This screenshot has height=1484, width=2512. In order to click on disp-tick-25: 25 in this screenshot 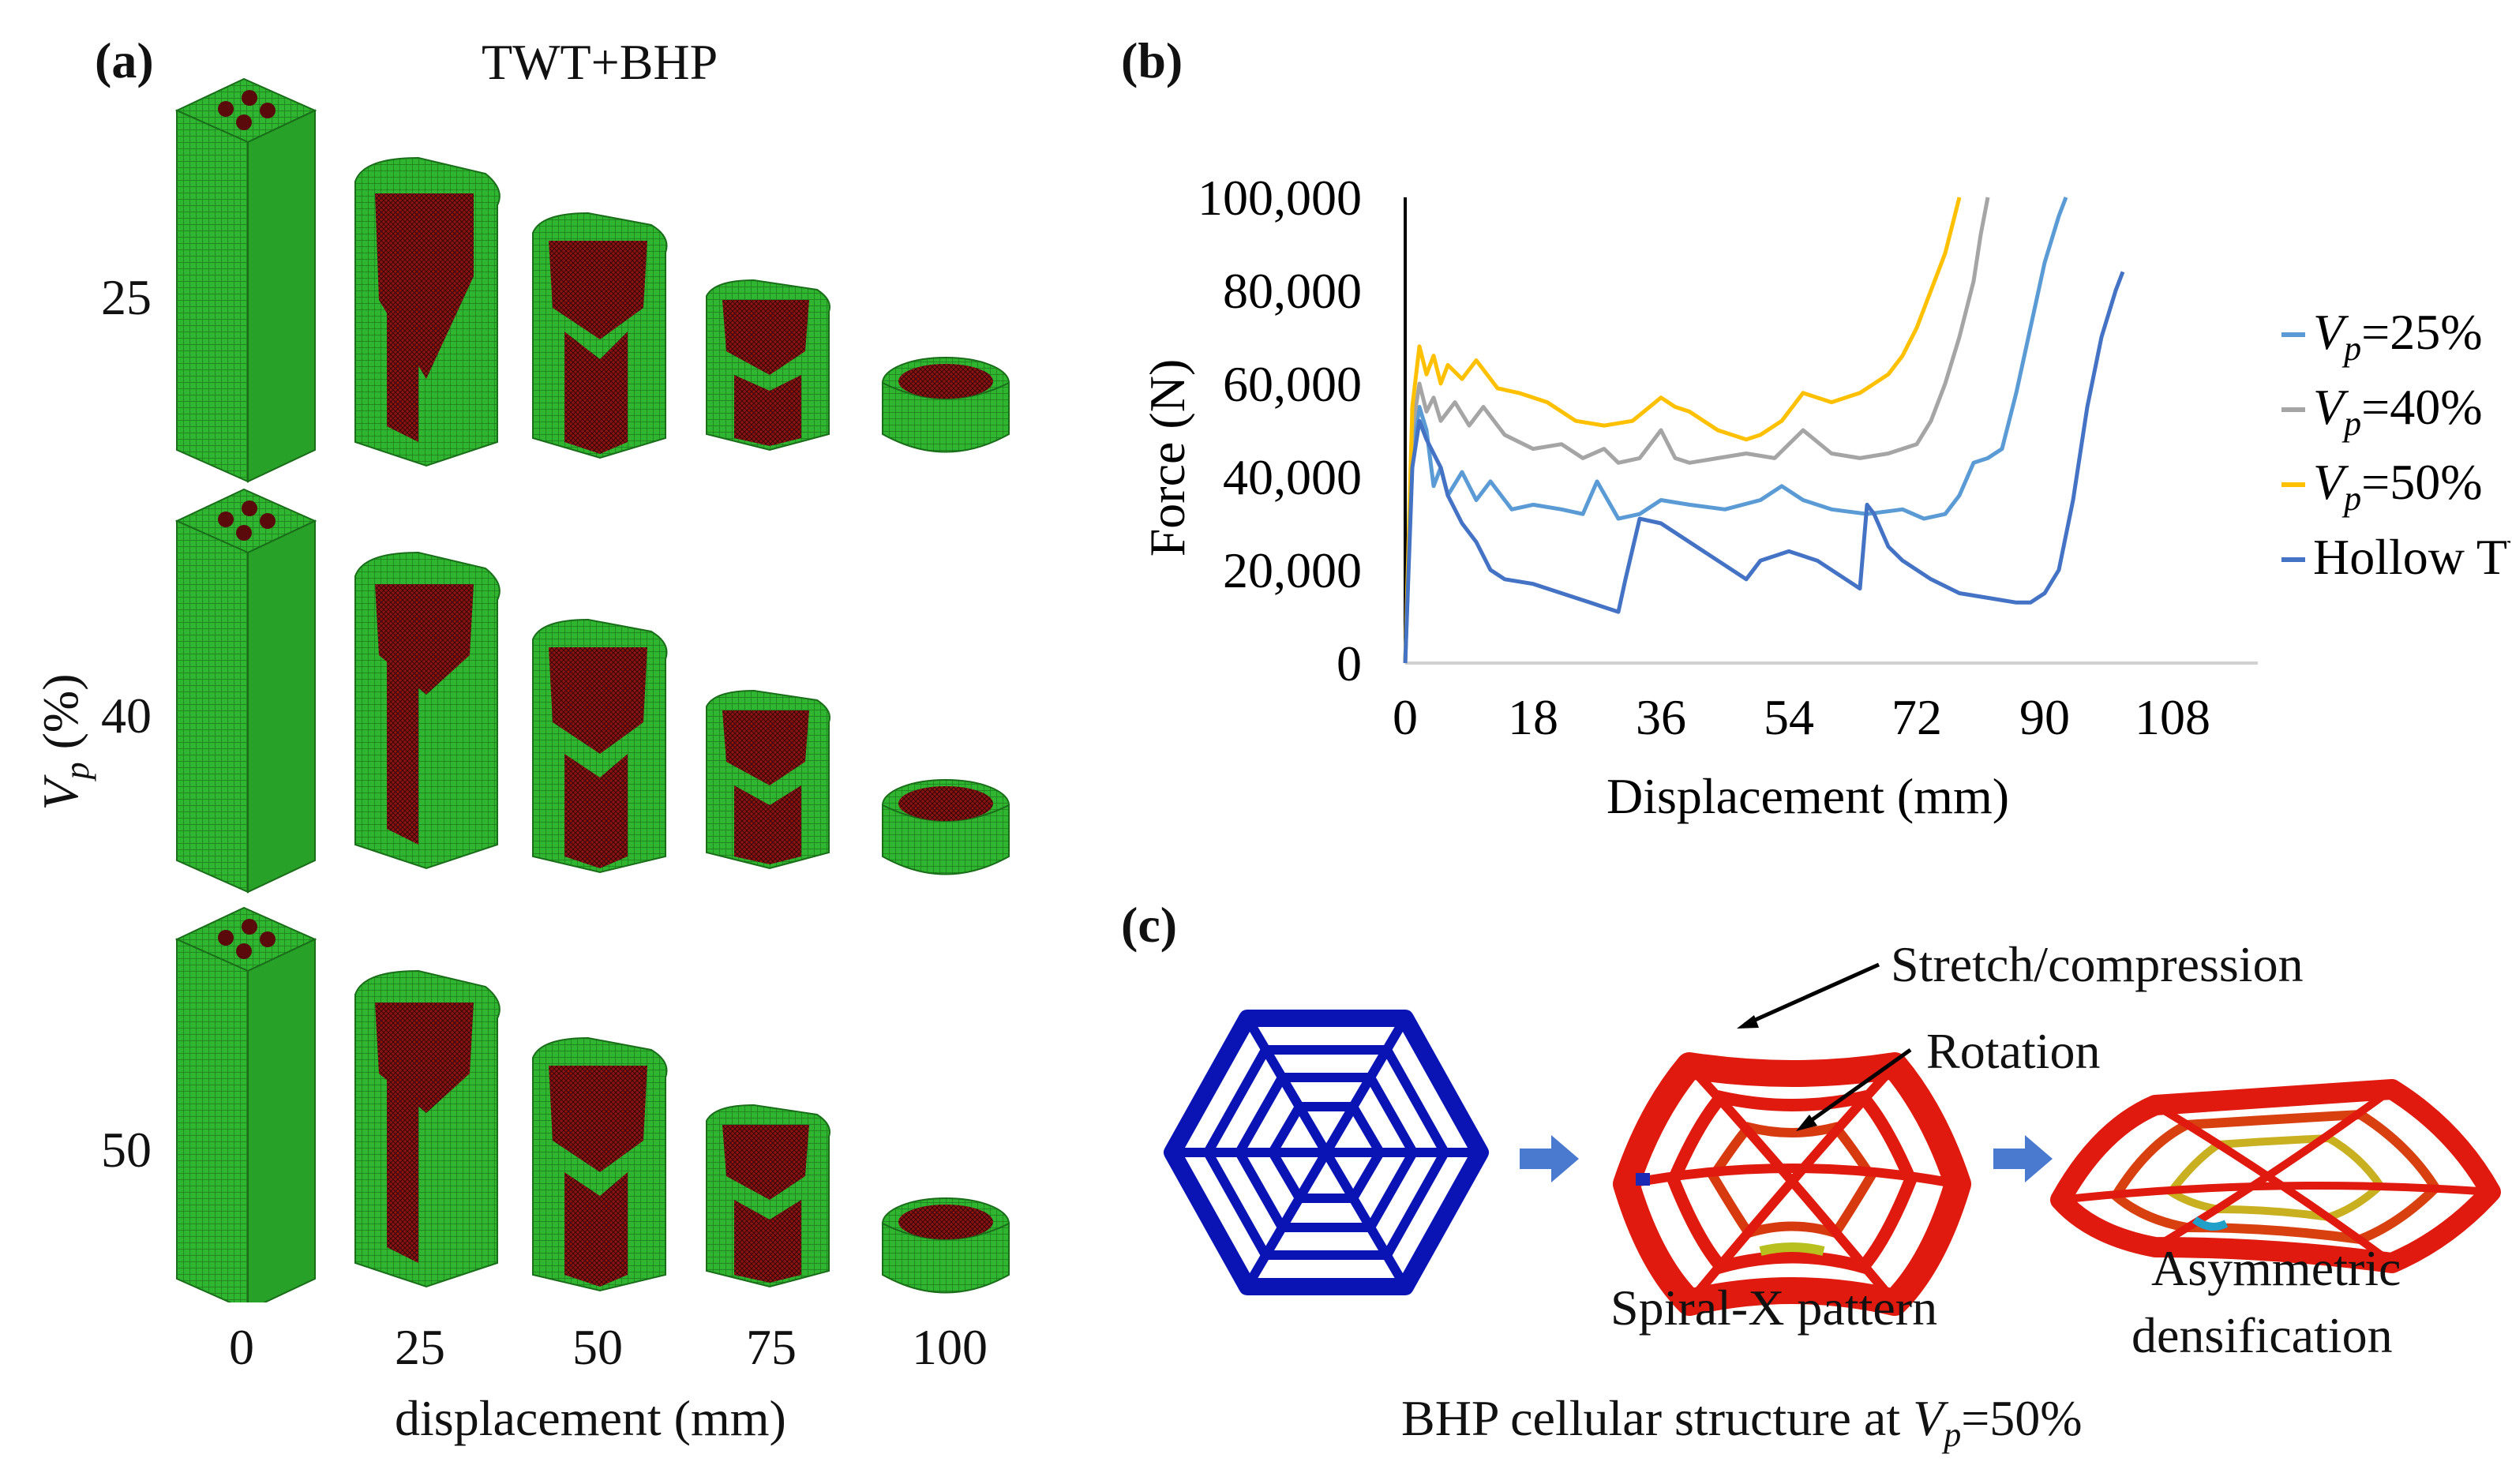, I will do `click(420, 1347)`.